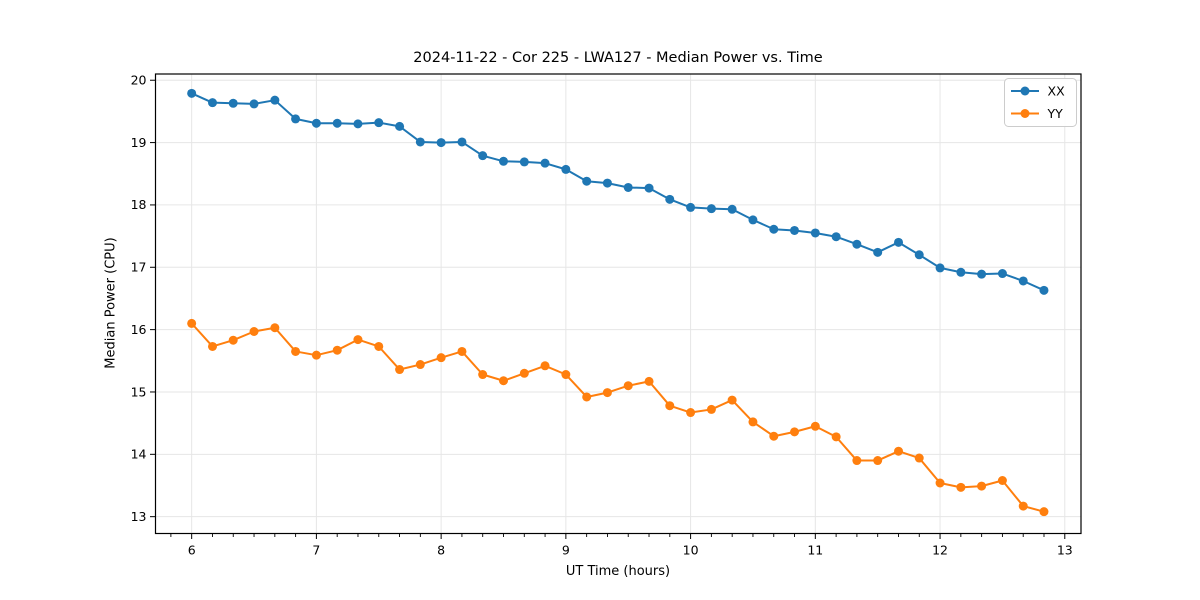  What do you see at coordinates (316, 550) in the screenshot?
I see `x-tick-label: 7` at bounding box center [316, 550].